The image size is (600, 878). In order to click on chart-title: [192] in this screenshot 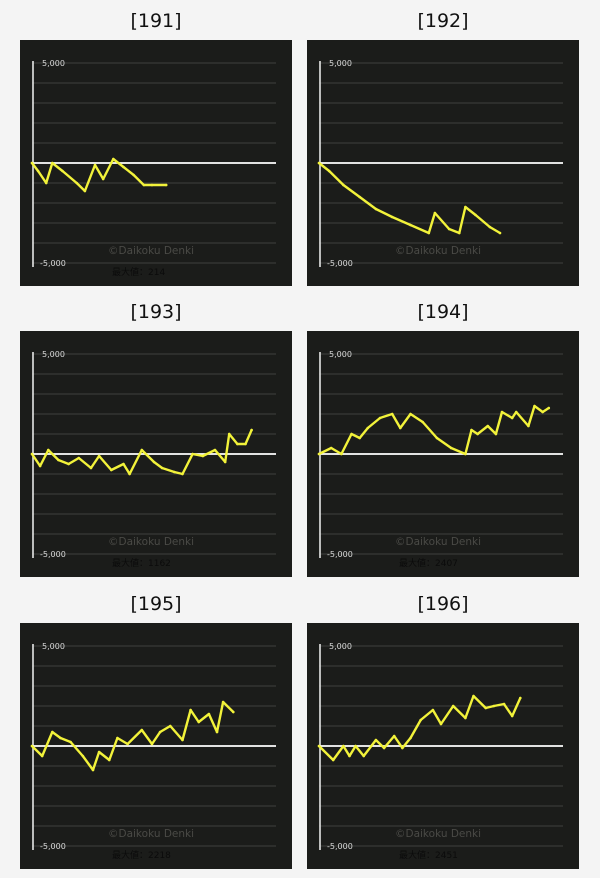, I will do `click(443, 21)`.